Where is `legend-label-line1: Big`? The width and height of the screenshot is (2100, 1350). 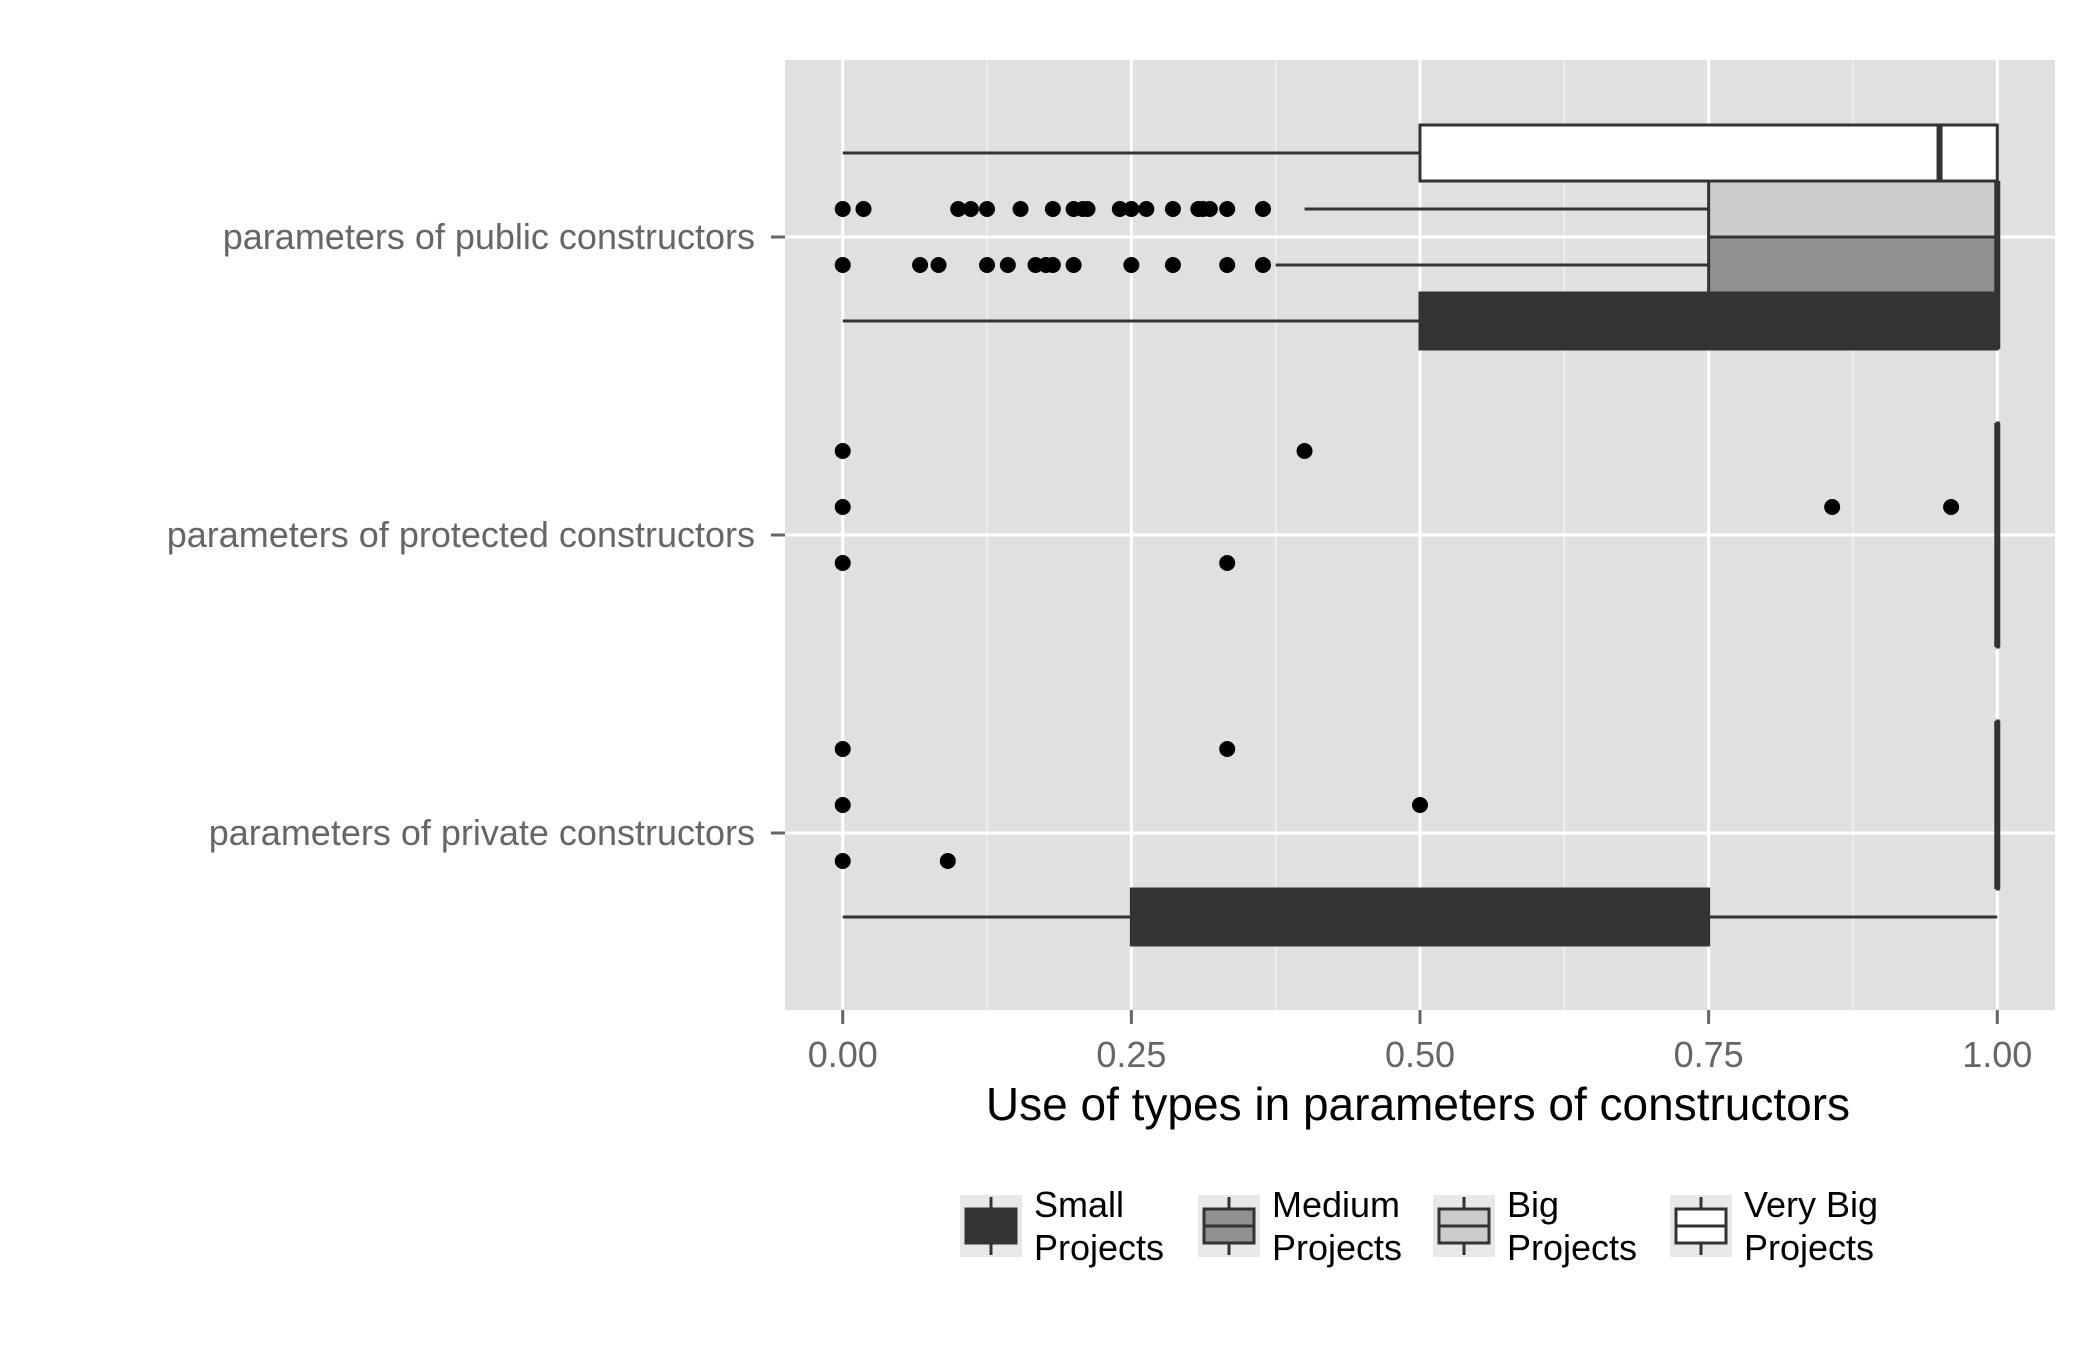 legend-label-line1: Big is located at coordinates (1533, 1204).